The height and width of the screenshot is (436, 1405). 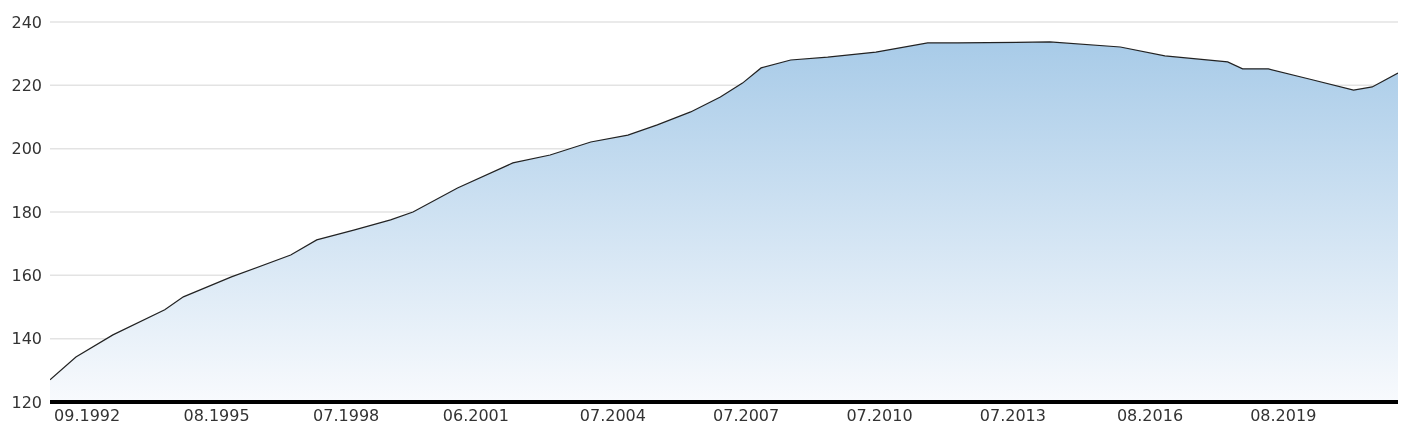 I want to click on x-tick-label: 07.2010, so click(x=879, y=416).